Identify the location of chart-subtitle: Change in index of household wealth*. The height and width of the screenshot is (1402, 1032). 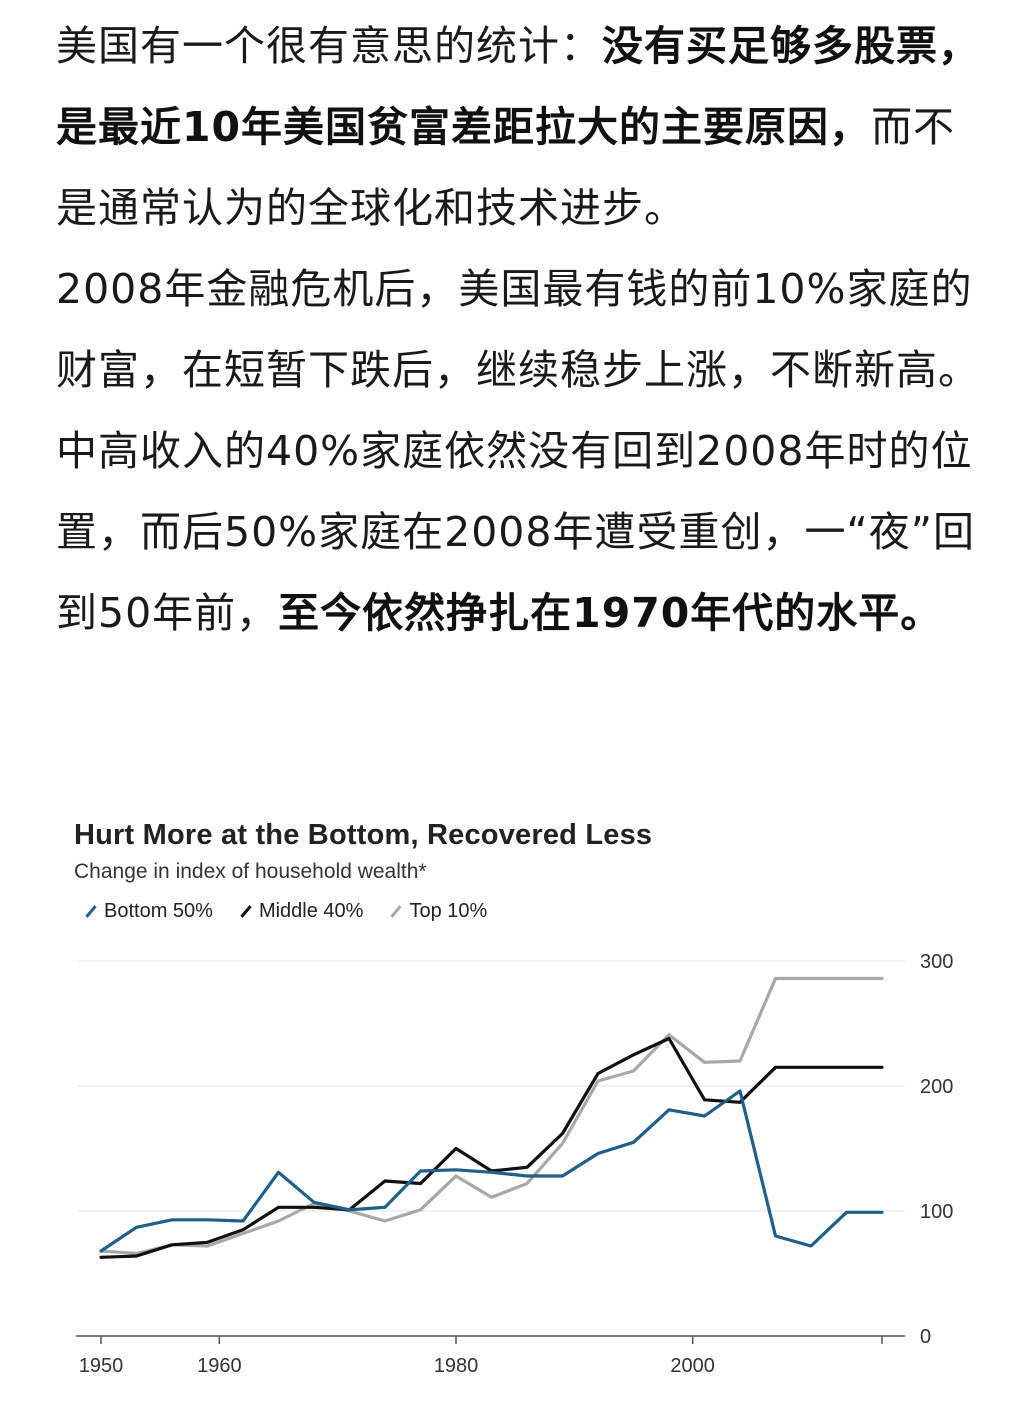
(250, 871).